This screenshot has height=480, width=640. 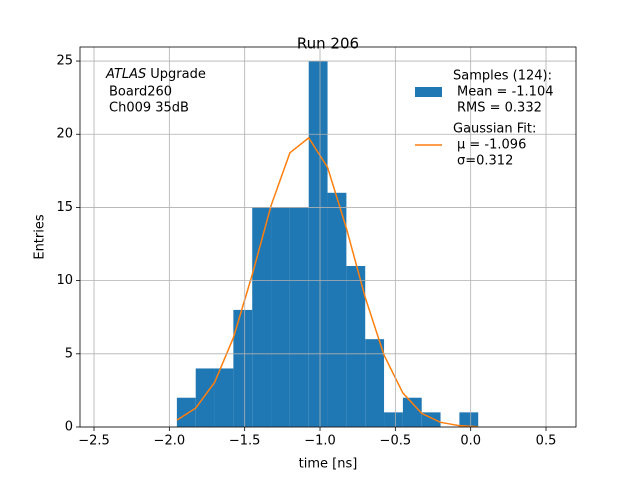 I want to click on x-tick-label: −2.0, so click(x=170, y=441).